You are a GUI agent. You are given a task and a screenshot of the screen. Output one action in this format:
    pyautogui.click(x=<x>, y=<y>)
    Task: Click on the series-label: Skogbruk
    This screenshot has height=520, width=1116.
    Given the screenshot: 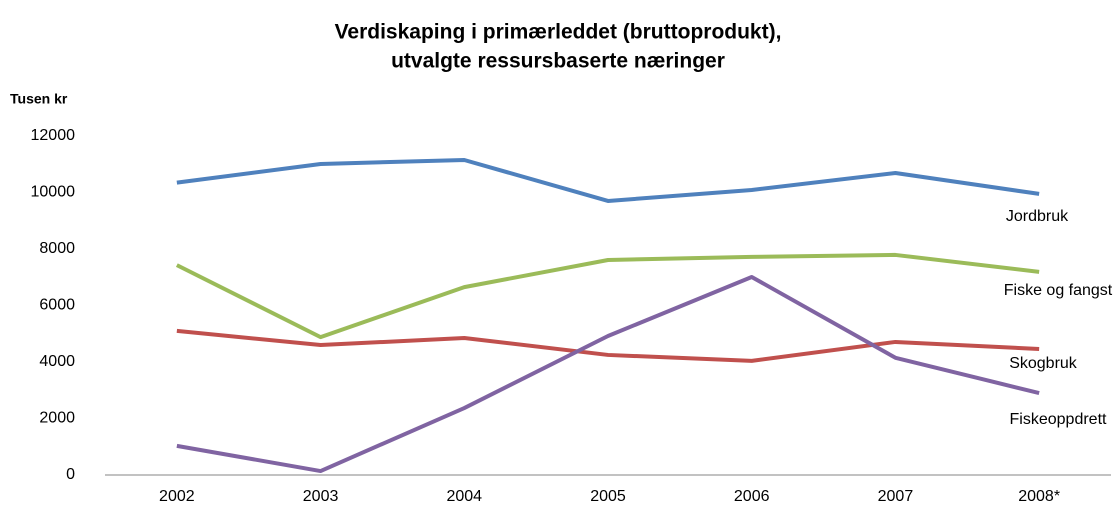 What is the action you would take?
    pyautogui.click(x=1043, y=363)
    